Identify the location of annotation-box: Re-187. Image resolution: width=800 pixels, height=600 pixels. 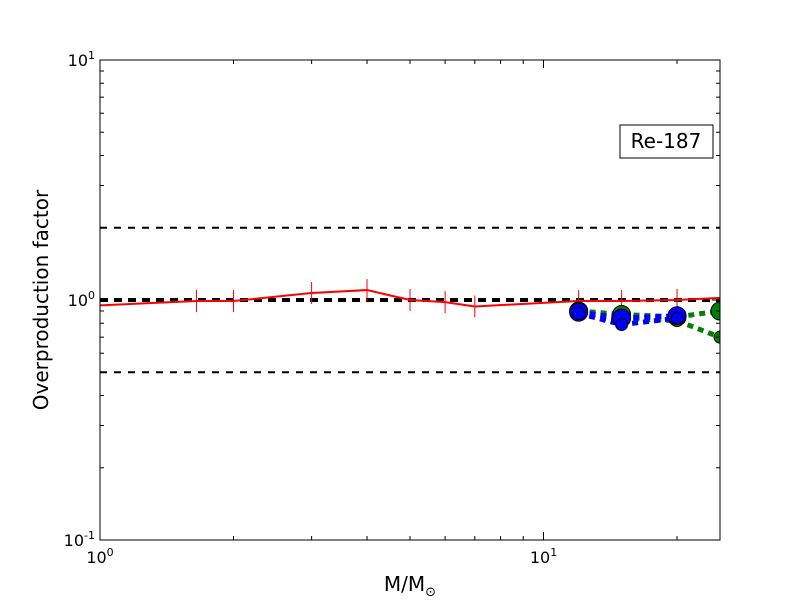
(666, 141).